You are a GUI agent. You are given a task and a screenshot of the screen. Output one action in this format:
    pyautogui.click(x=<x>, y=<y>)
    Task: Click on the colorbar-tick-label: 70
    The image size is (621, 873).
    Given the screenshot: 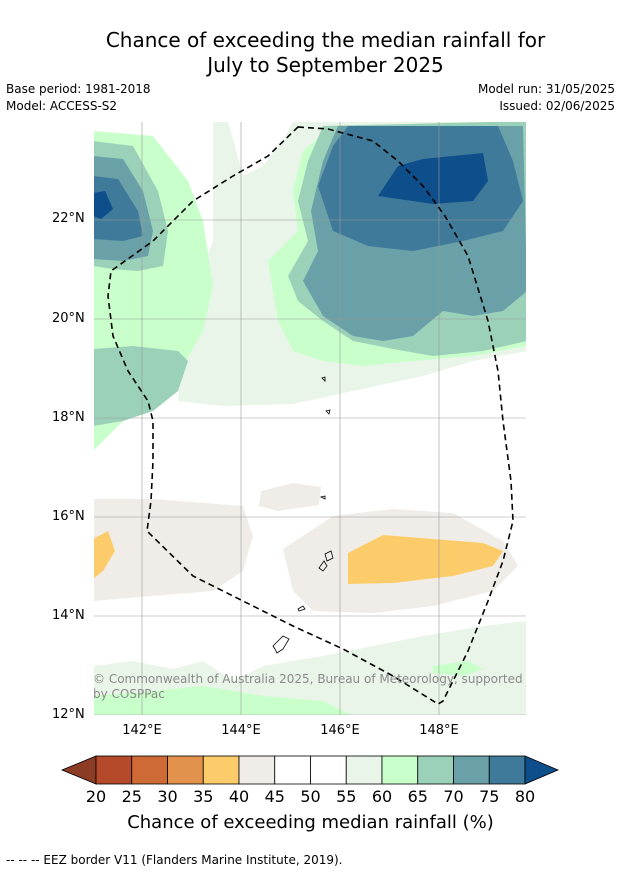 What is the action you would take?
    pyautogui.click(x=453, y=796)
    